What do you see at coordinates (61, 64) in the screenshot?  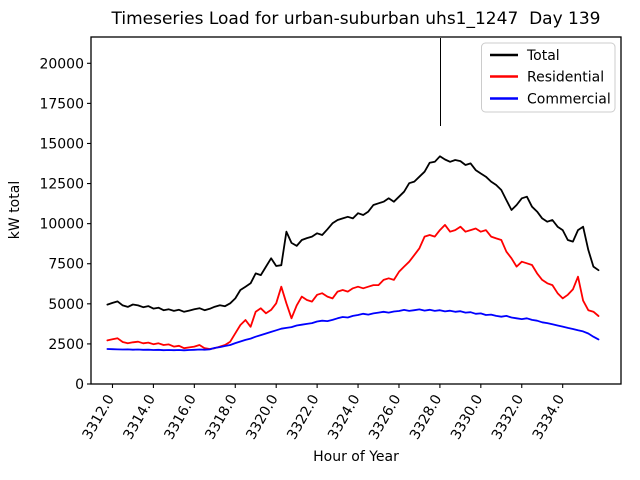 I see `y-tick-label: 20000` at bounding box center [61, 64].